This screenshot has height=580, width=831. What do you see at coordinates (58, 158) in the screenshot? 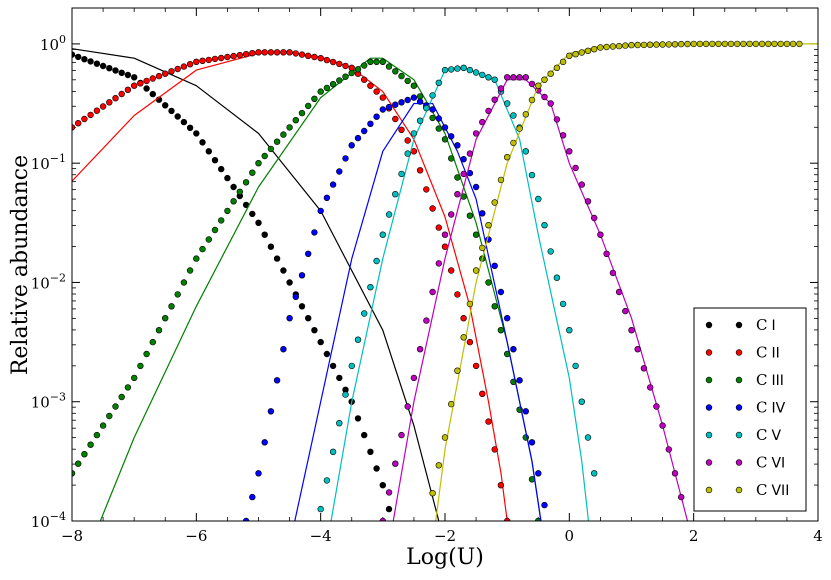
I see `y-tick-exponent: −1` at bounding box center [58, 158].